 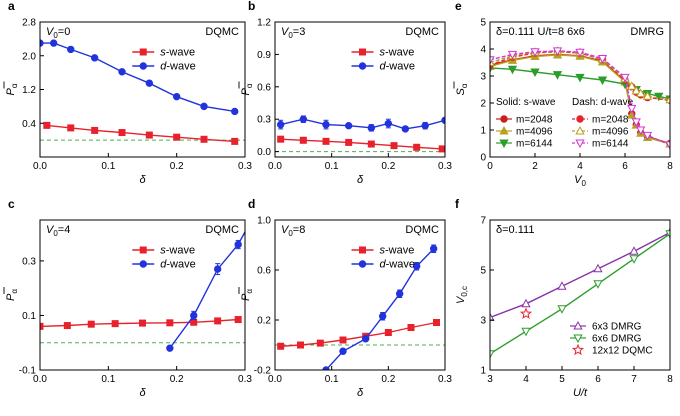 What do you see at coordinates (445, 379) in the screenshot?
I see `x-tick-label: 0.3` at bounding box center [445, 379].